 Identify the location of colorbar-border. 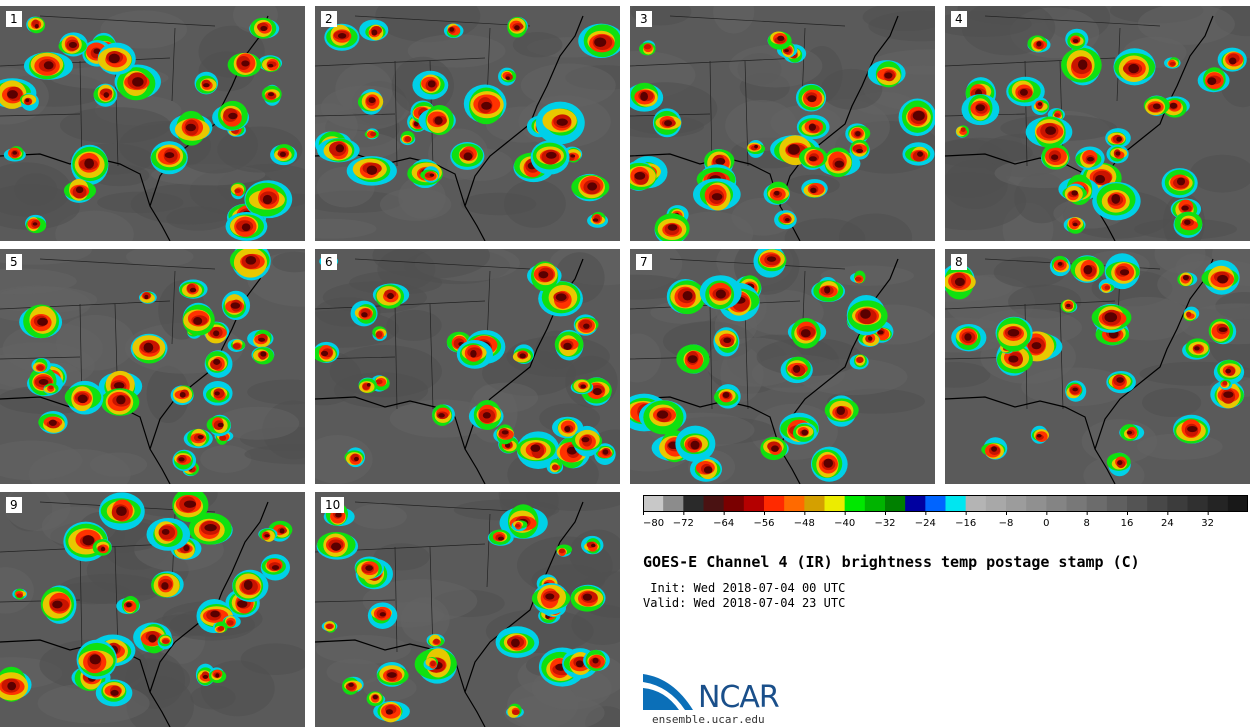
(945, 503).